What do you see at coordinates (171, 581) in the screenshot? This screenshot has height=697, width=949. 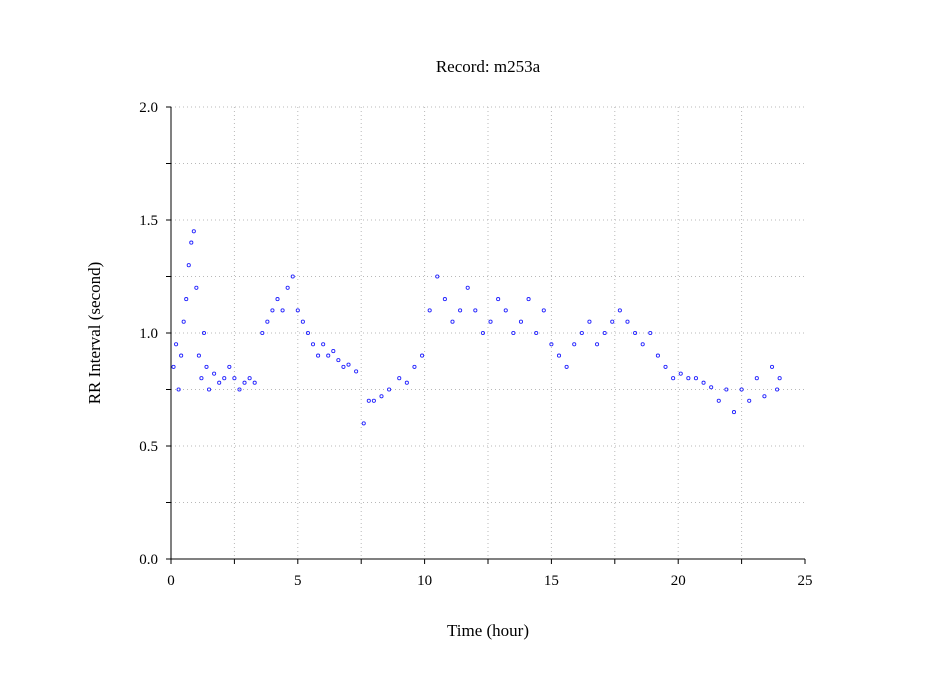 I see `x-tick-label: 0` at bounding box center [171, 581].